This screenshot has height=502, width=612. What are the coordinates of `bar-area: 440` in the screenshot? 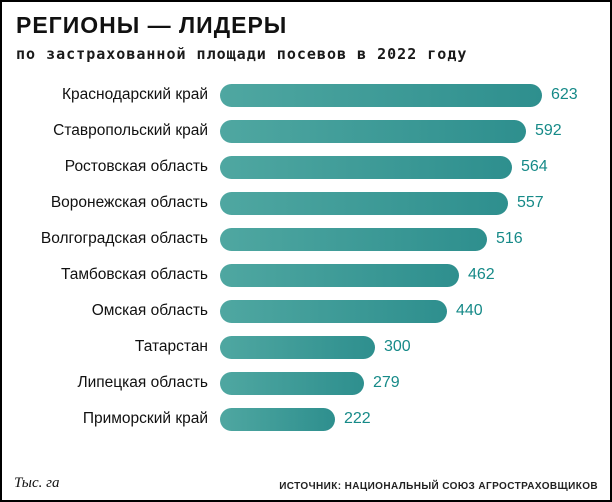 It's located at (415, 311).